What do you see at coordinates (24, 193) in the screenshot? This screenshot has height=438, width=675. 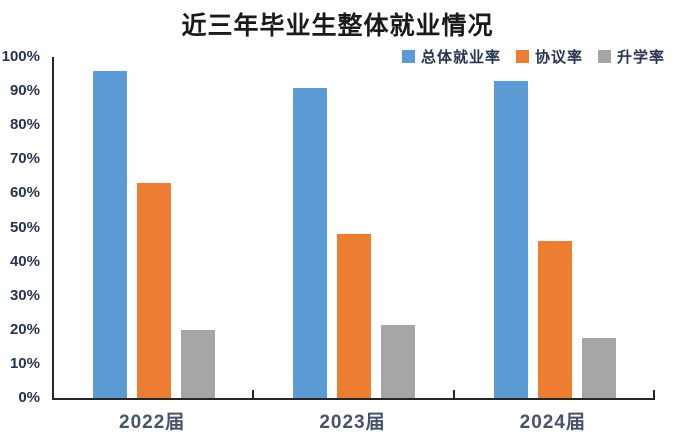 I see `y-tick-label-60: 60%` at bounding box center [24, 193].